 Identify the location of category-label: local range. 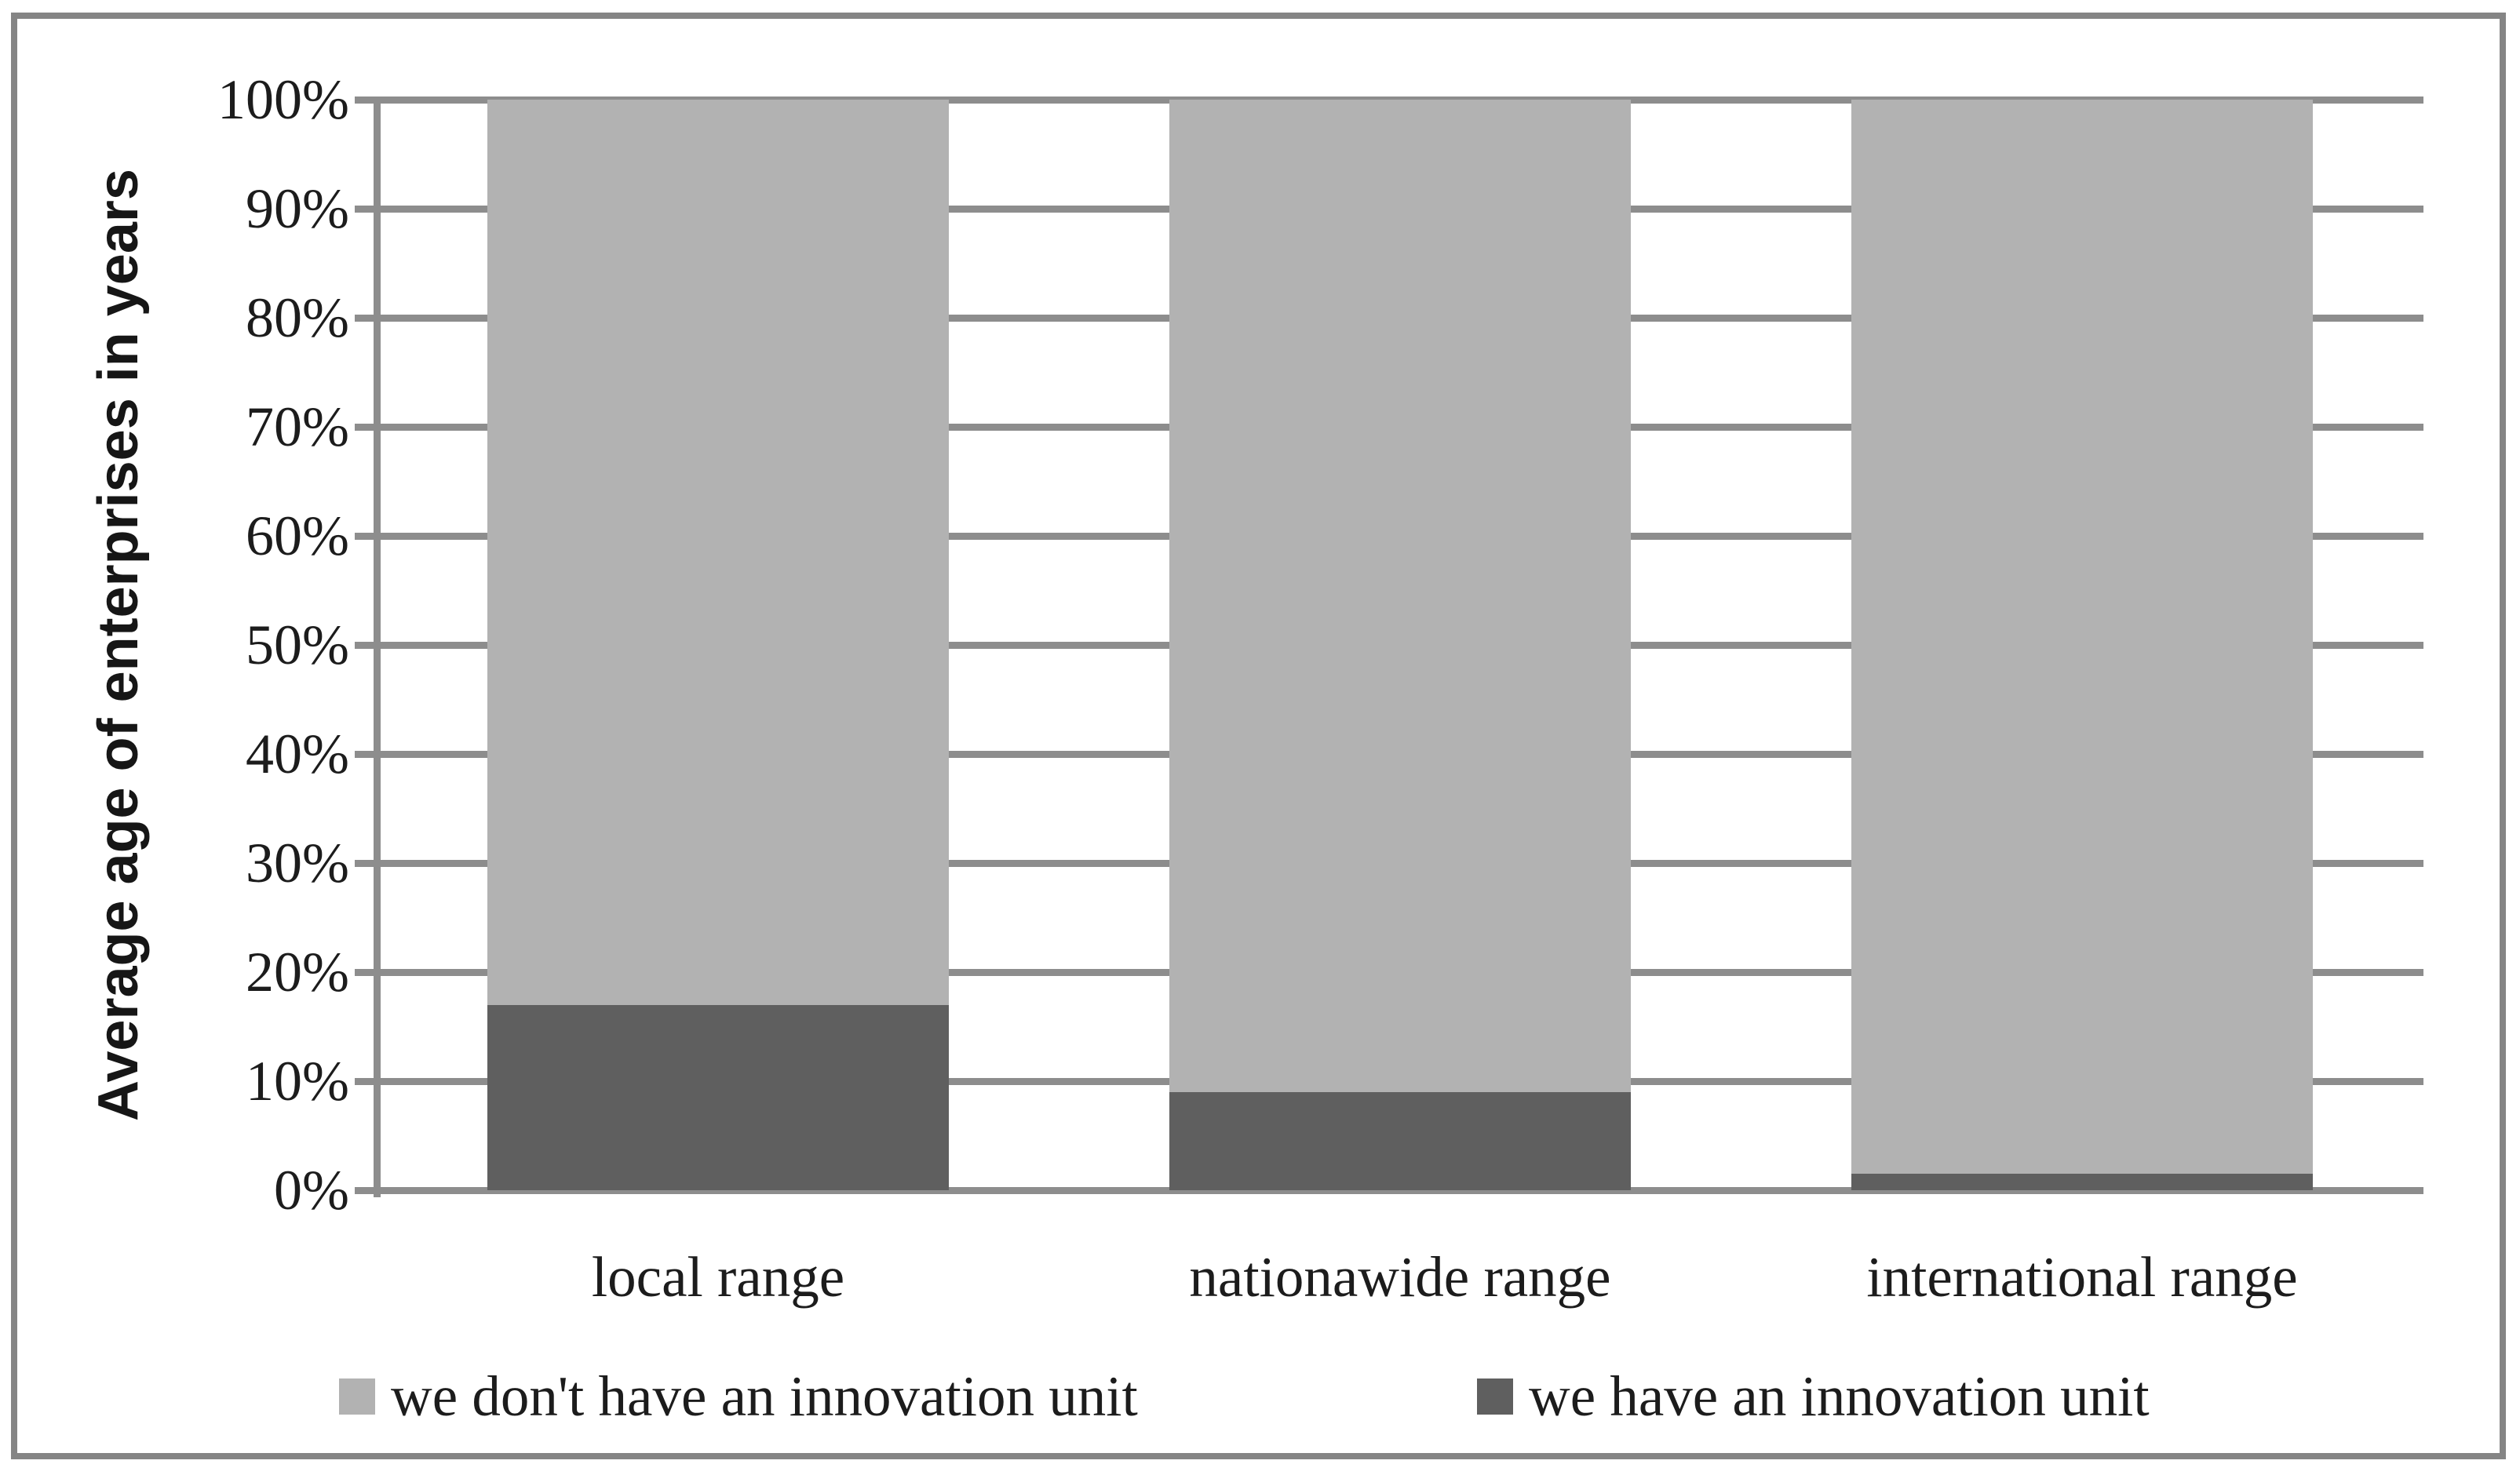
(718, 1277).